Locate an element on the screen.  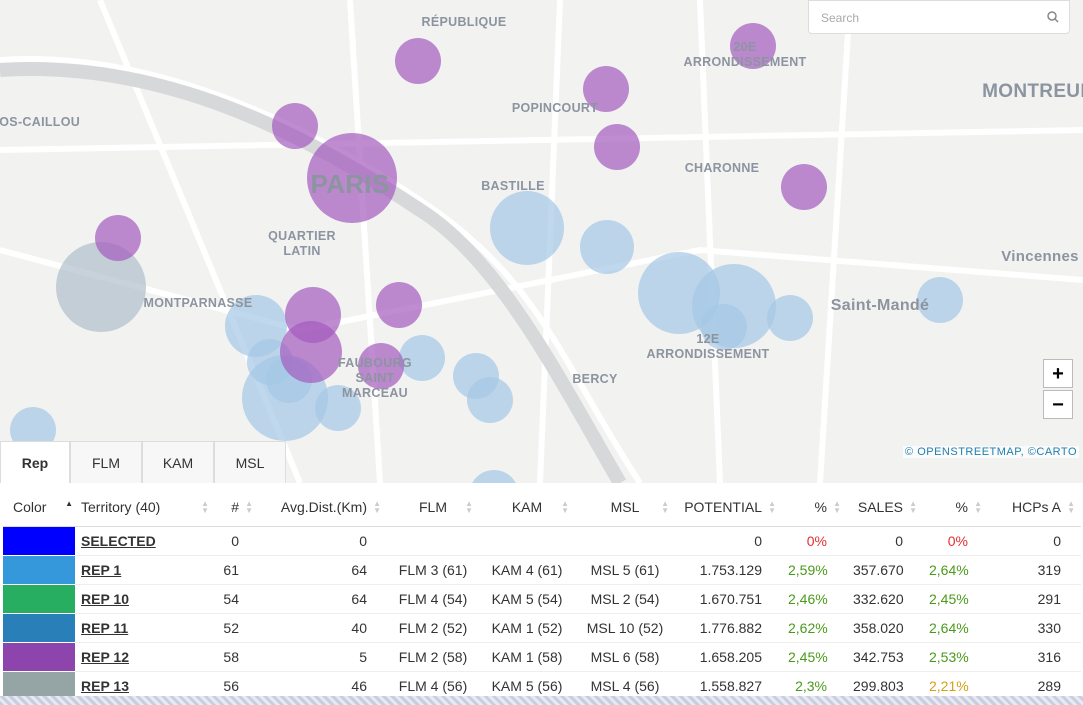
map-label: CHARONNE is located at coordinates (722, 168).